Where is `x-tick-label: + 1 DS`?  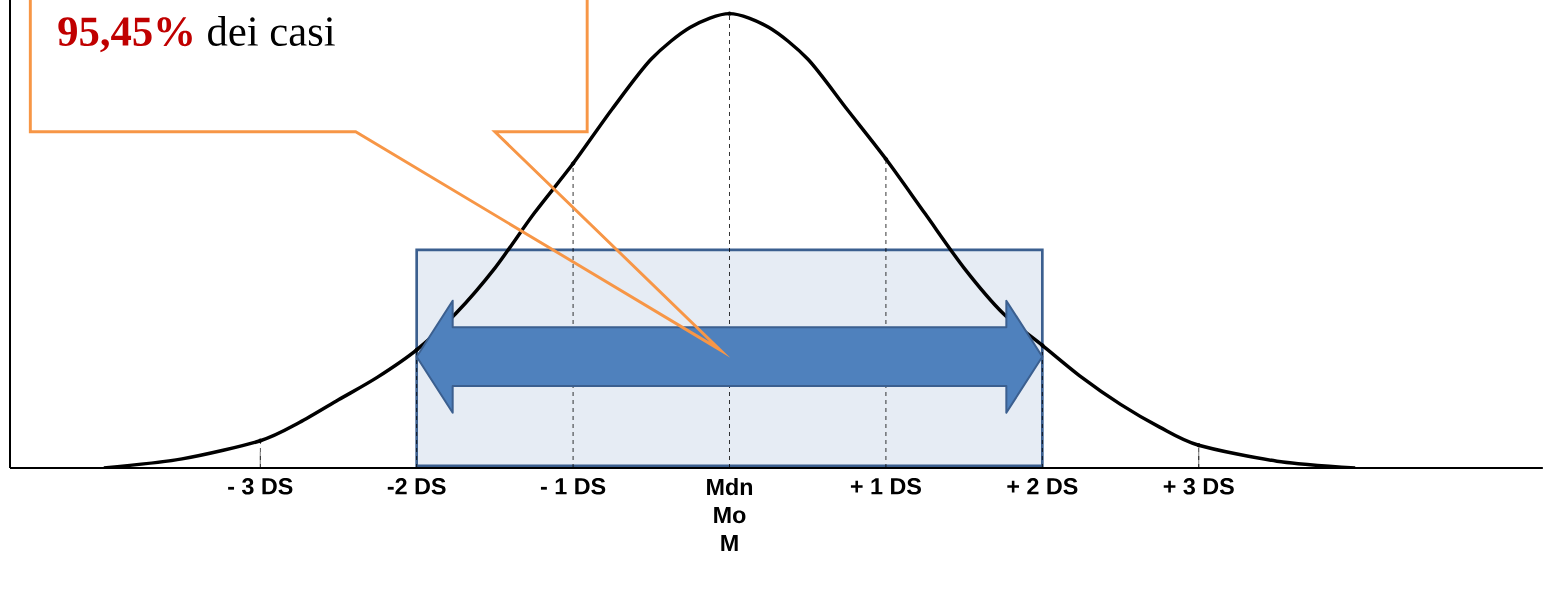
x-tick-label: + 1 DS is located at coordinates (885, 486).